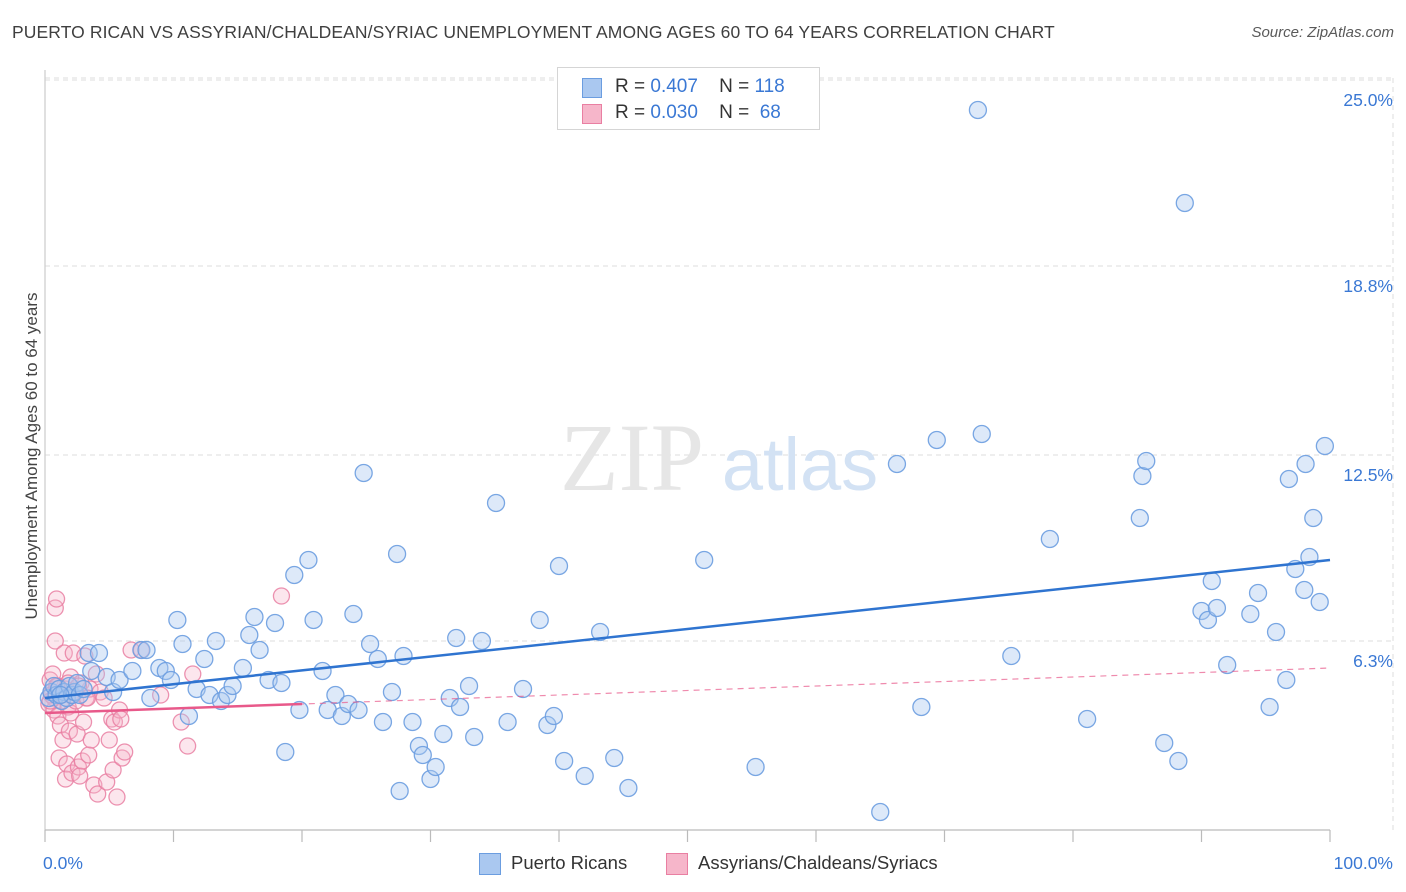 Image resolution: width=1406 pixels, height=892 pixels. Describe the element at coordinates (1363, 863) in the screenshot. I see `x-tick-label: 100.0%` at that location.